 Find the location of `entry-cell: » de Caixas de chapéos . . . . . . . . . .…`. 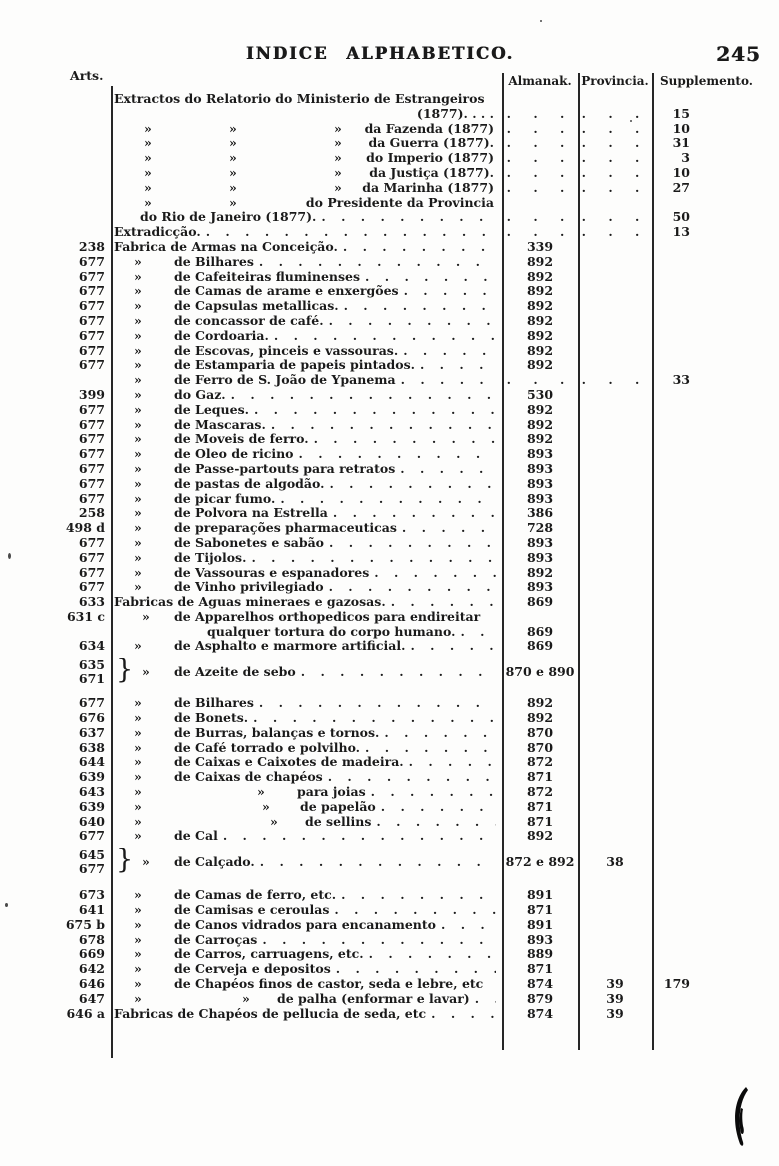

entry-cell: » de Caixas de chapéos . . . . . . . . . .… is located at coordinates (307, 777).